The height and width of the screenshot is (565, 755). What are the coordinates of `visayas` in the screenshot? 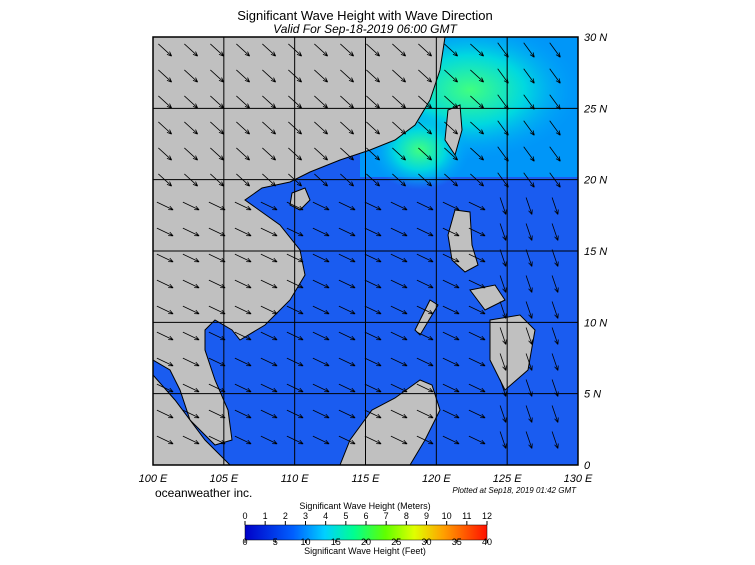 It's located at (487, 297).